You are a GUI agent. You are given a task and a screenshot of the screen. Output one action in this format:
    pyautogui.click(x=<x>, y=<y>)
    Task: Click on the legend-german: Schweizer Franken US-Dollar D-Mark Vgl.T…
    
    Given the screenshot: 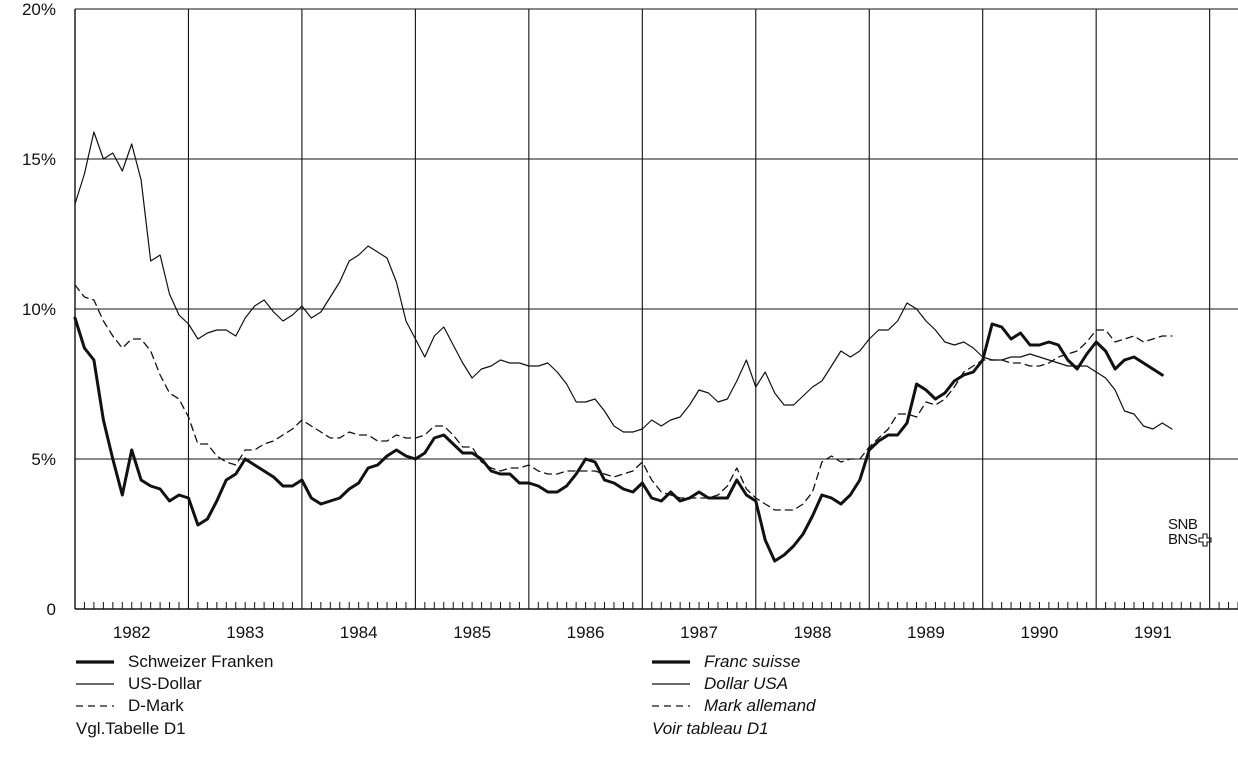 What is the action you would take?
    pyautogui.click(x=175, y=695)
    